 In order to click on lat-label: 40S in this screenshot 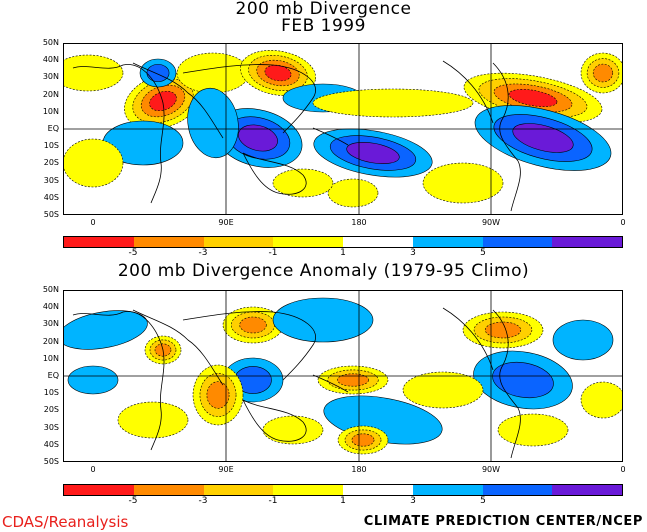, I will do `click(51, 444)`.